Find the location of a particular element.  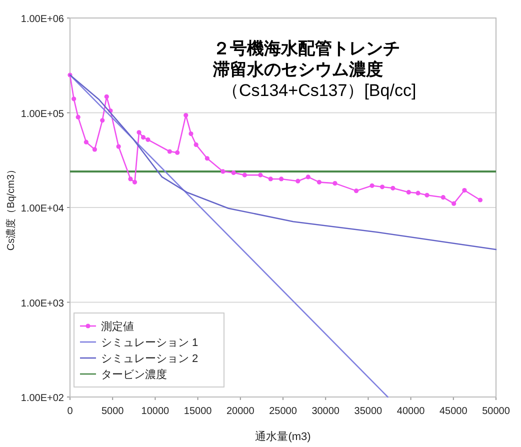

y-axis-title: Cs濃度（Bq/cm3） is located at coordinates (11, 207).